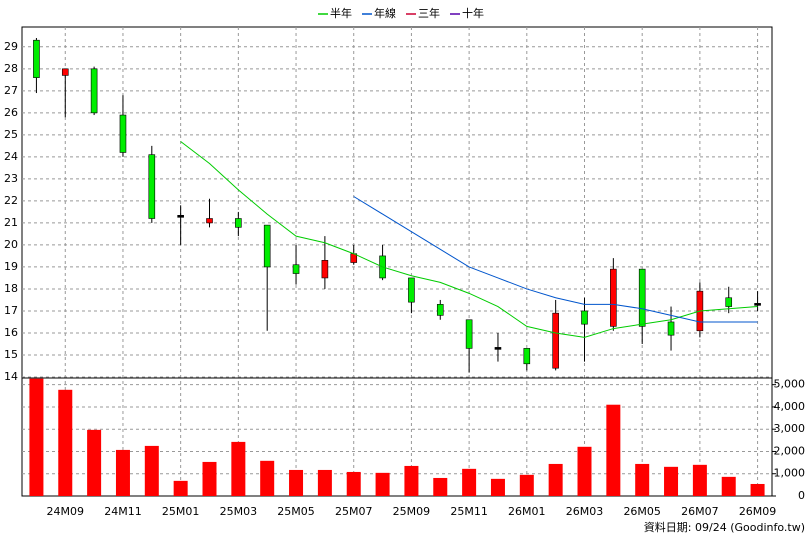 The width and height of the screenshot is (808, 540). What do you see at coordinates (354, 511) in the screenshot?
I see `x-tick-label: 25M07` at bounding box center [354, 511].